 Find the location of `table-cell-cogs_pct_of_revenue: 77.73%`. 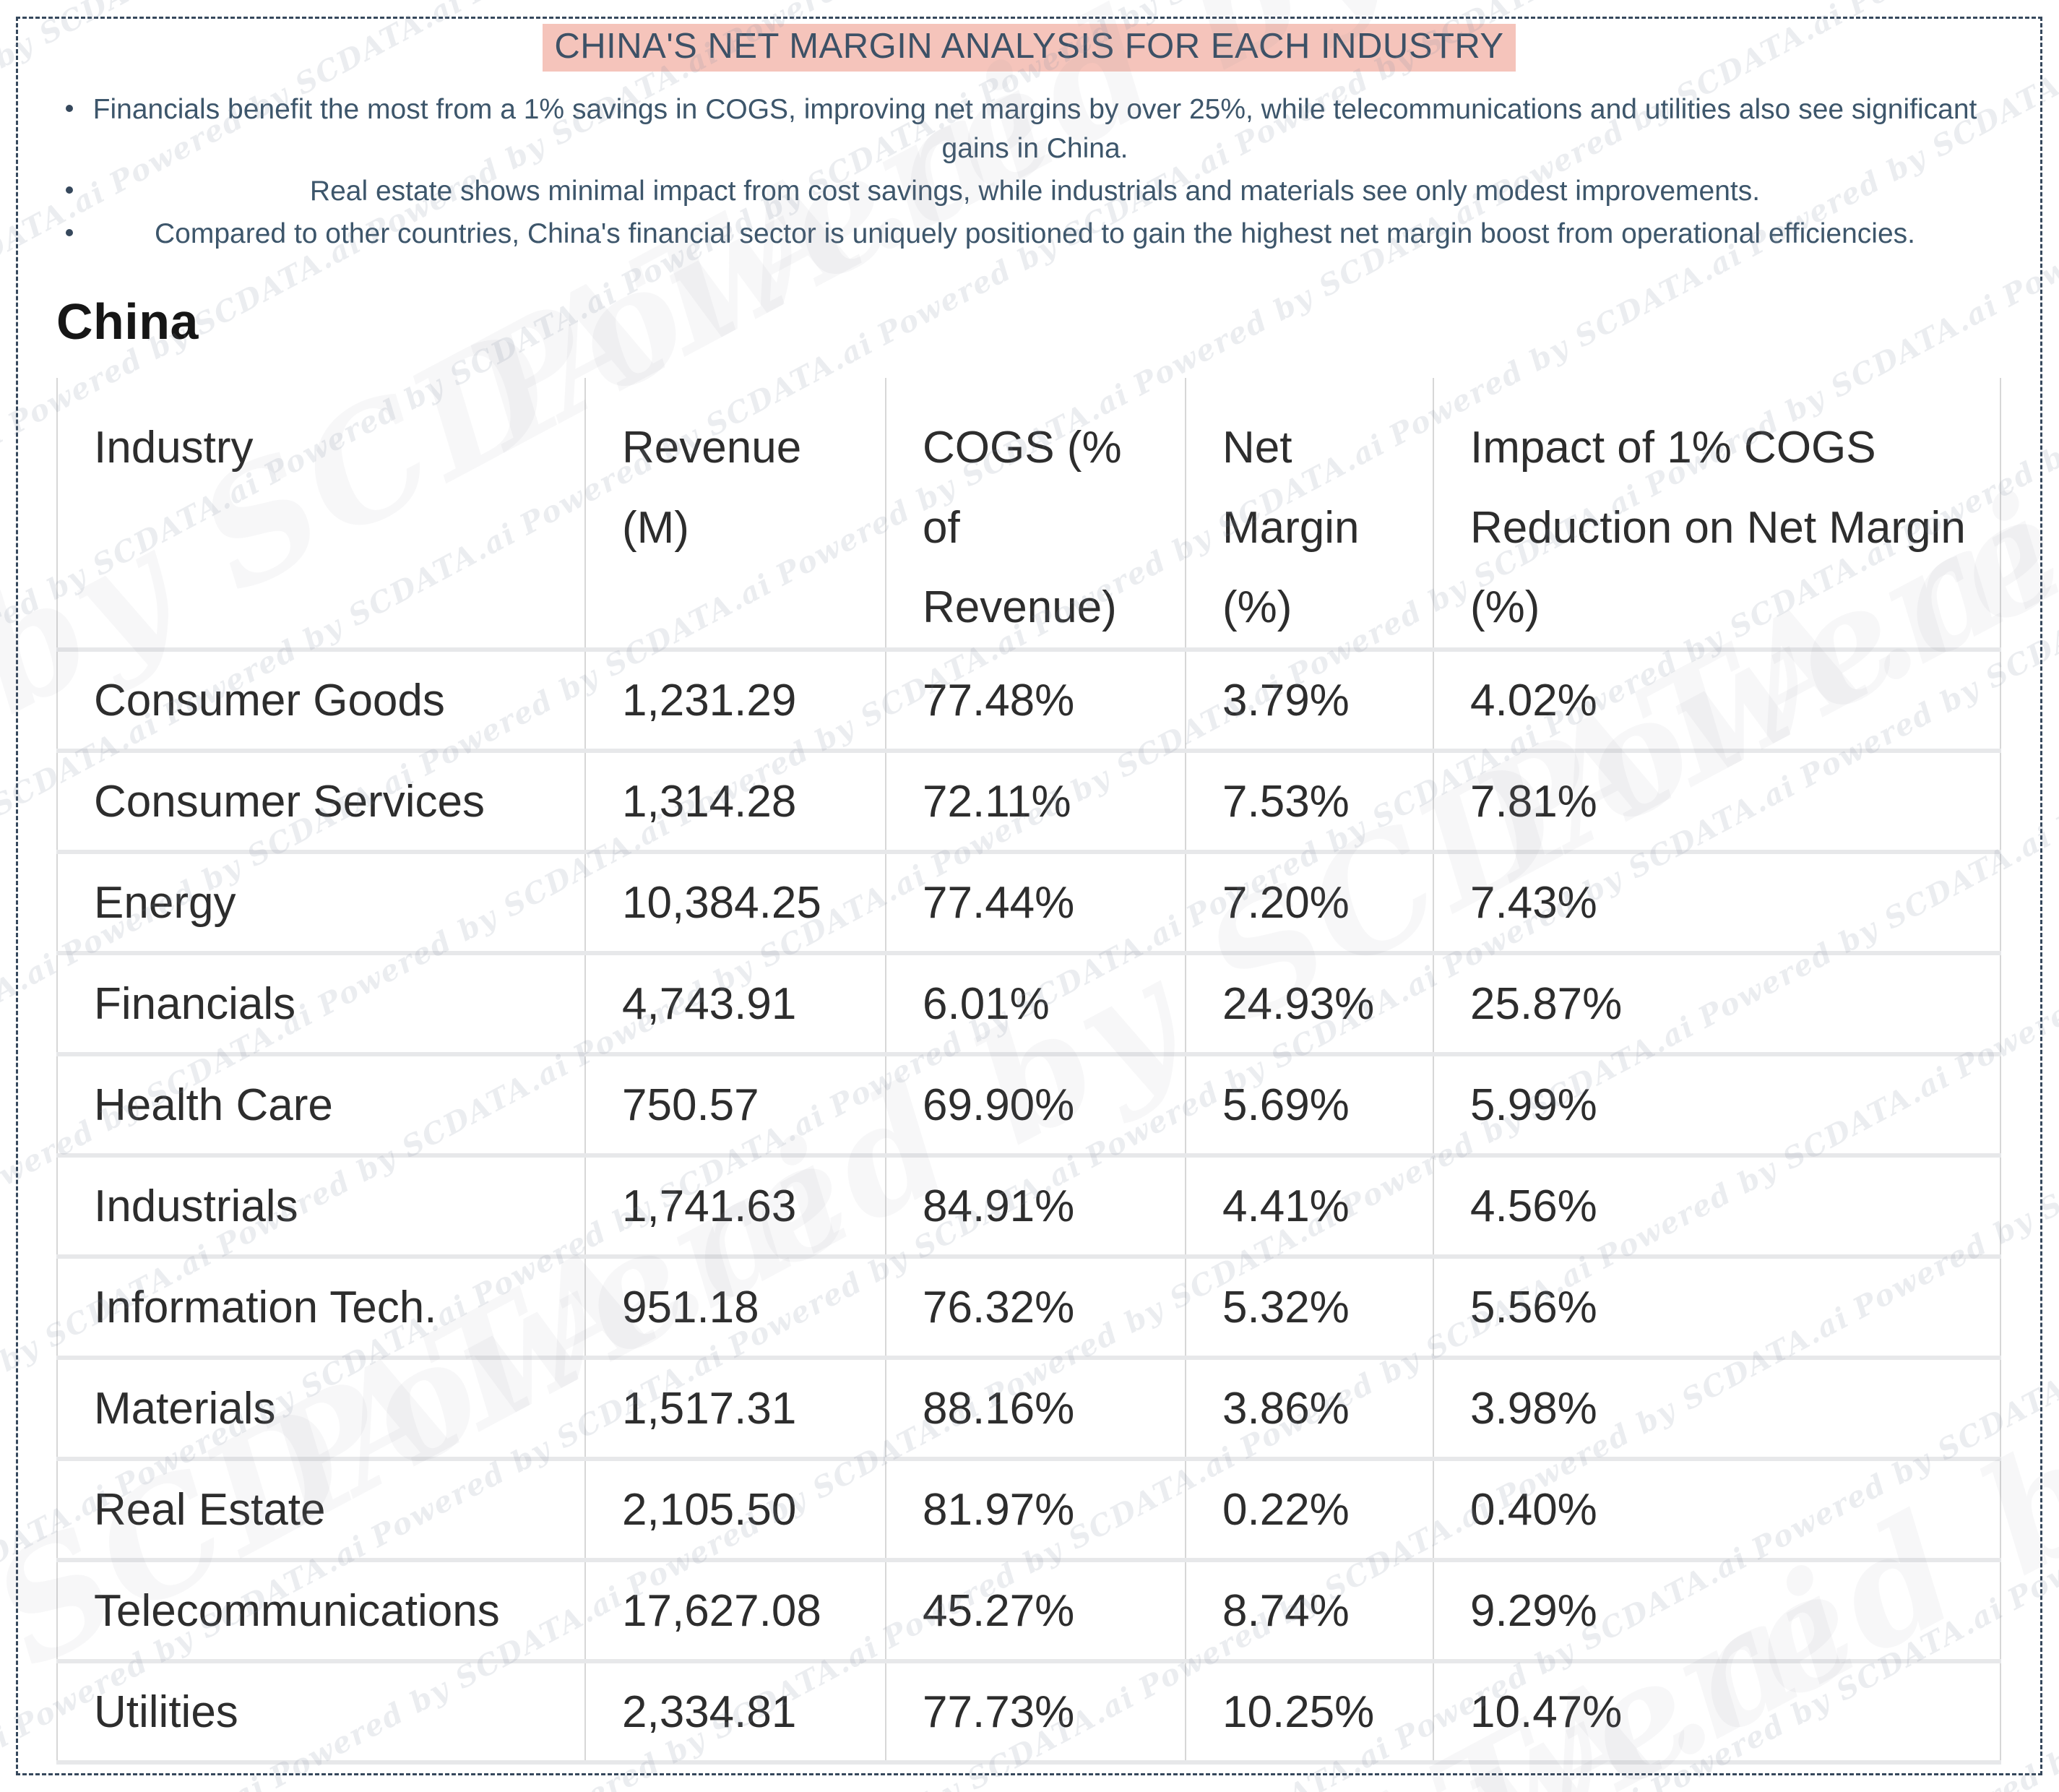

table-cell-cogs_pct_of_revenue: 77.73% is located at coordinates (1035, 1712).